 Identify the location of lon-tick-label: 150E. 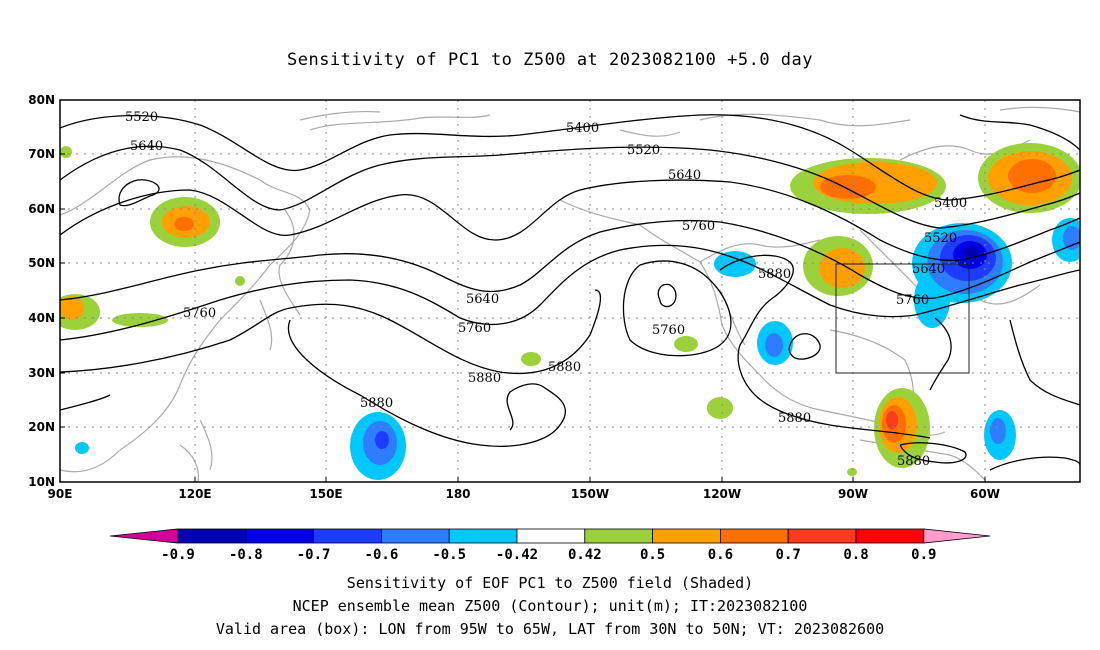
(325, 494).